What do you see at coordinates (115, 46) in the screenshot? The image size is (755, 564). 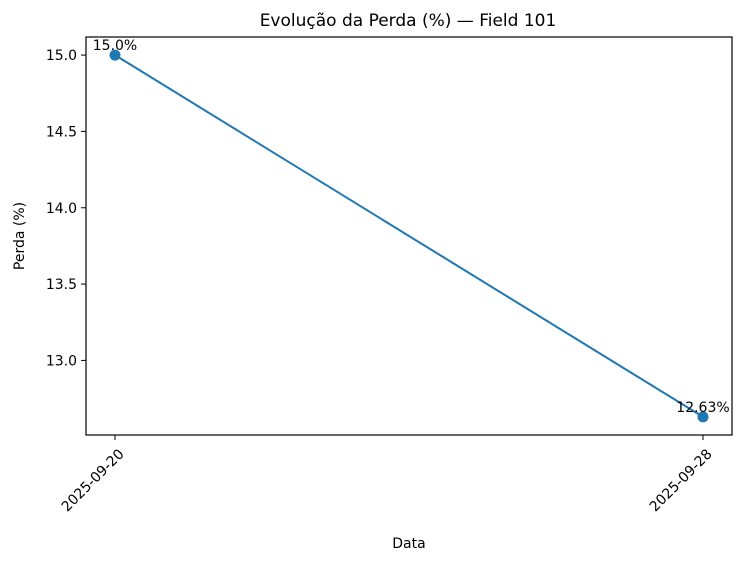 I see `data-label: 15.0%` at bounding box center [115, 46].